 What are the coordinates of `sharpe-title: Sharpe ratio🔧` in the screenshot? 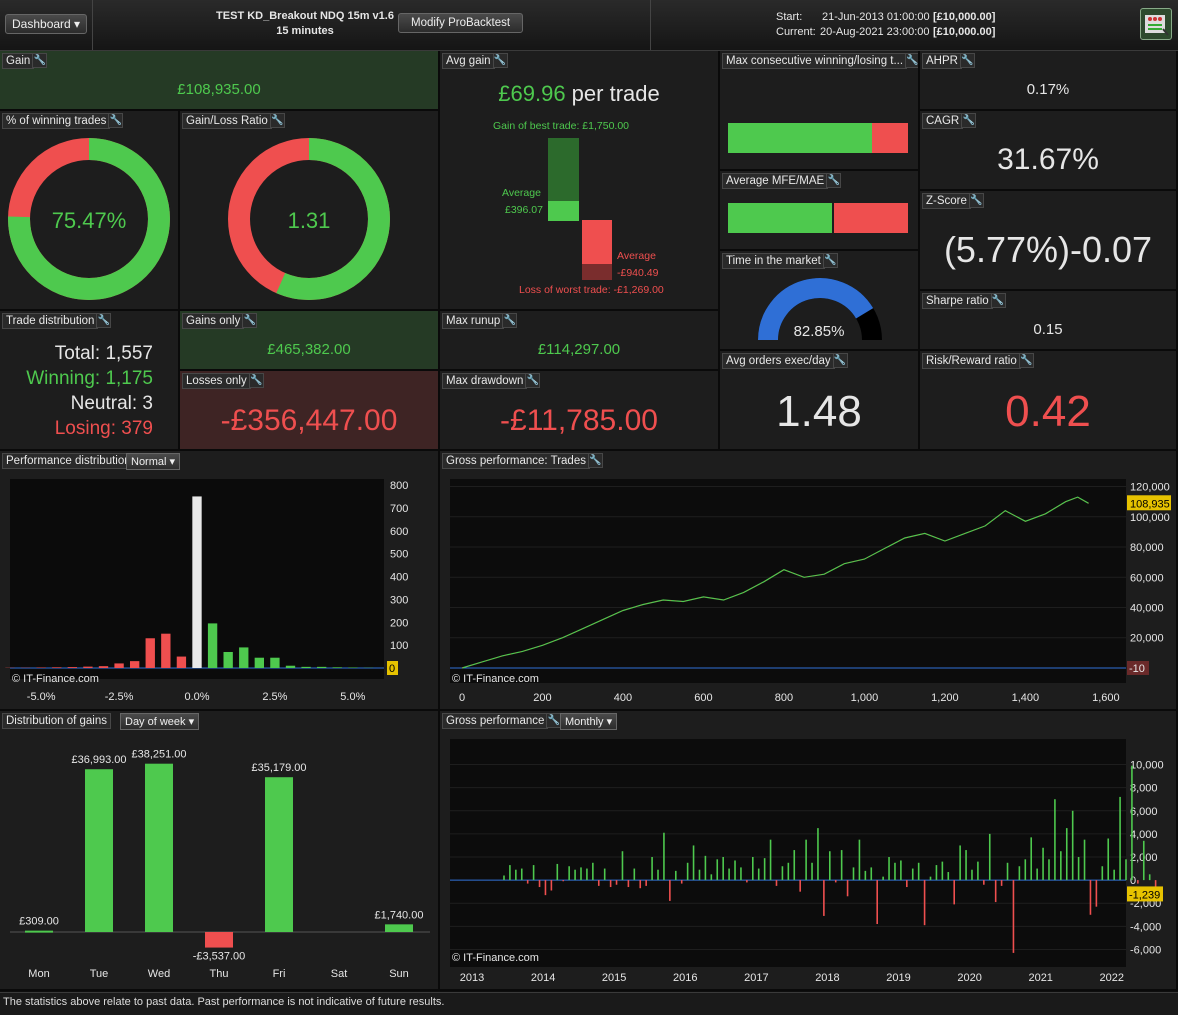 It's located at (957, 301).